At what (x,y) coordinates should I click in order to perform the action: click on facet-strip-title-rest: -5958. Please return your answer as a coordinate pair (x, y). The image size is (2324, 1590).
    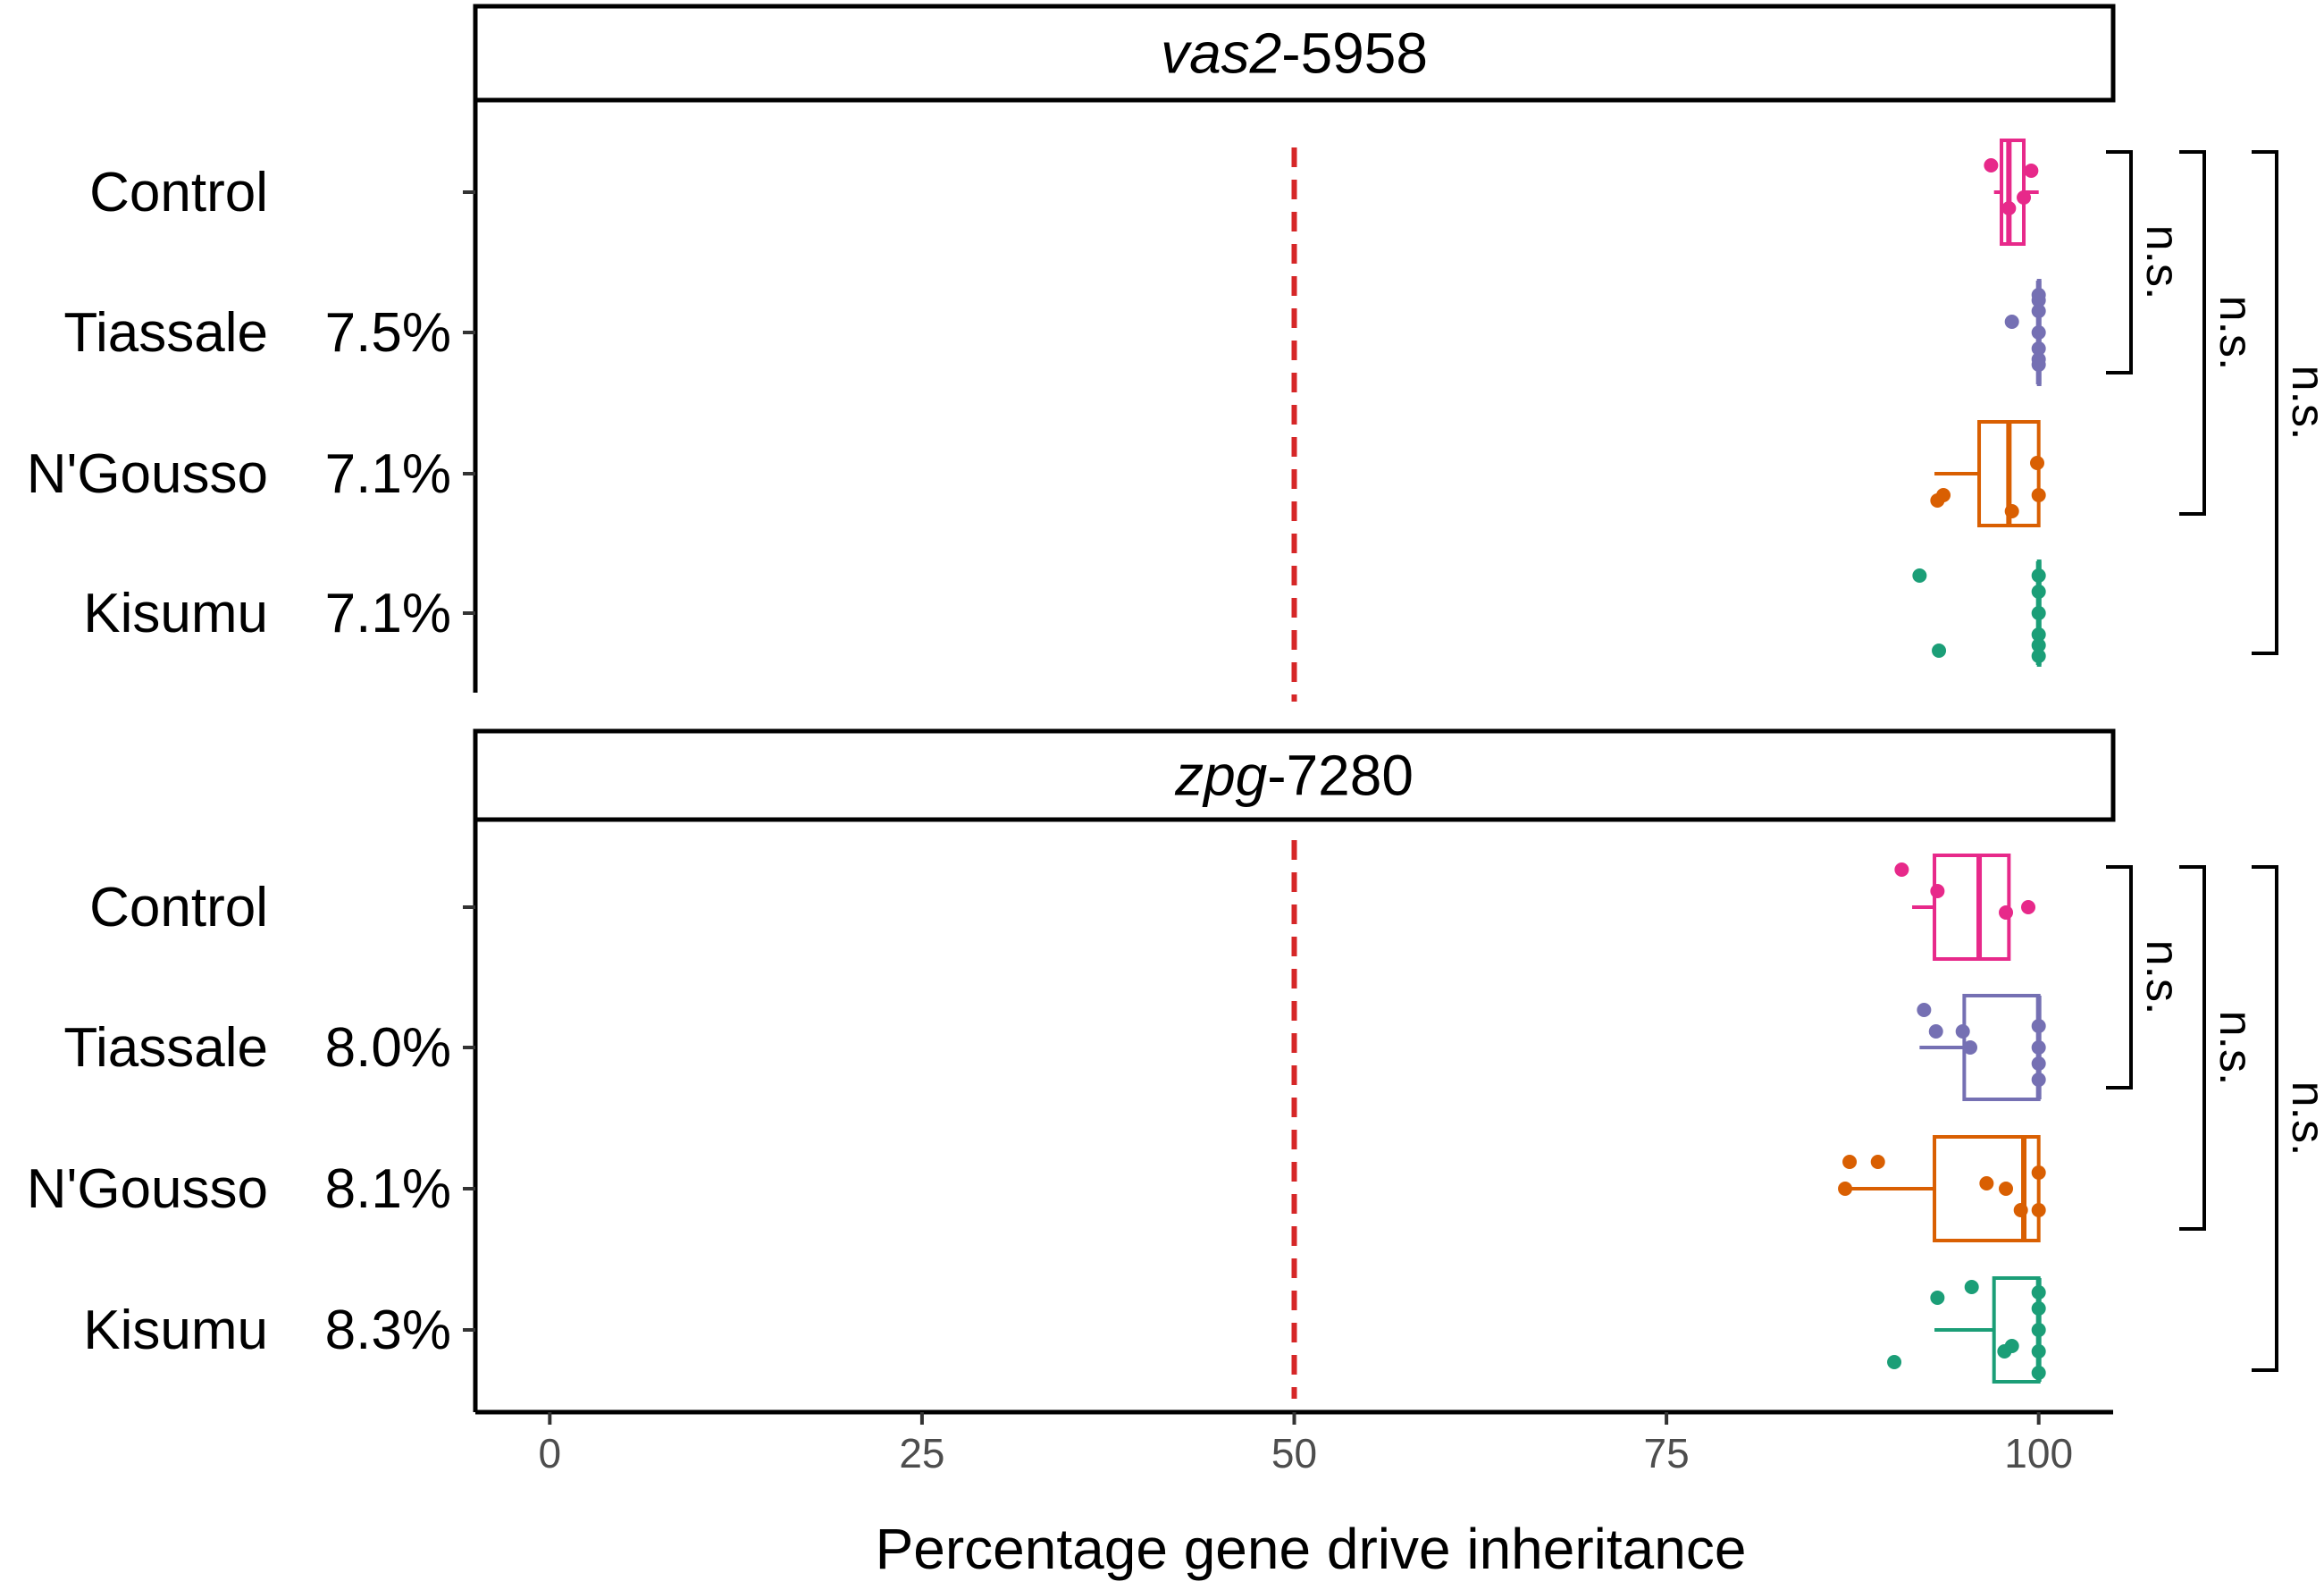
    Looking at the image, I should click on (1354, 53).